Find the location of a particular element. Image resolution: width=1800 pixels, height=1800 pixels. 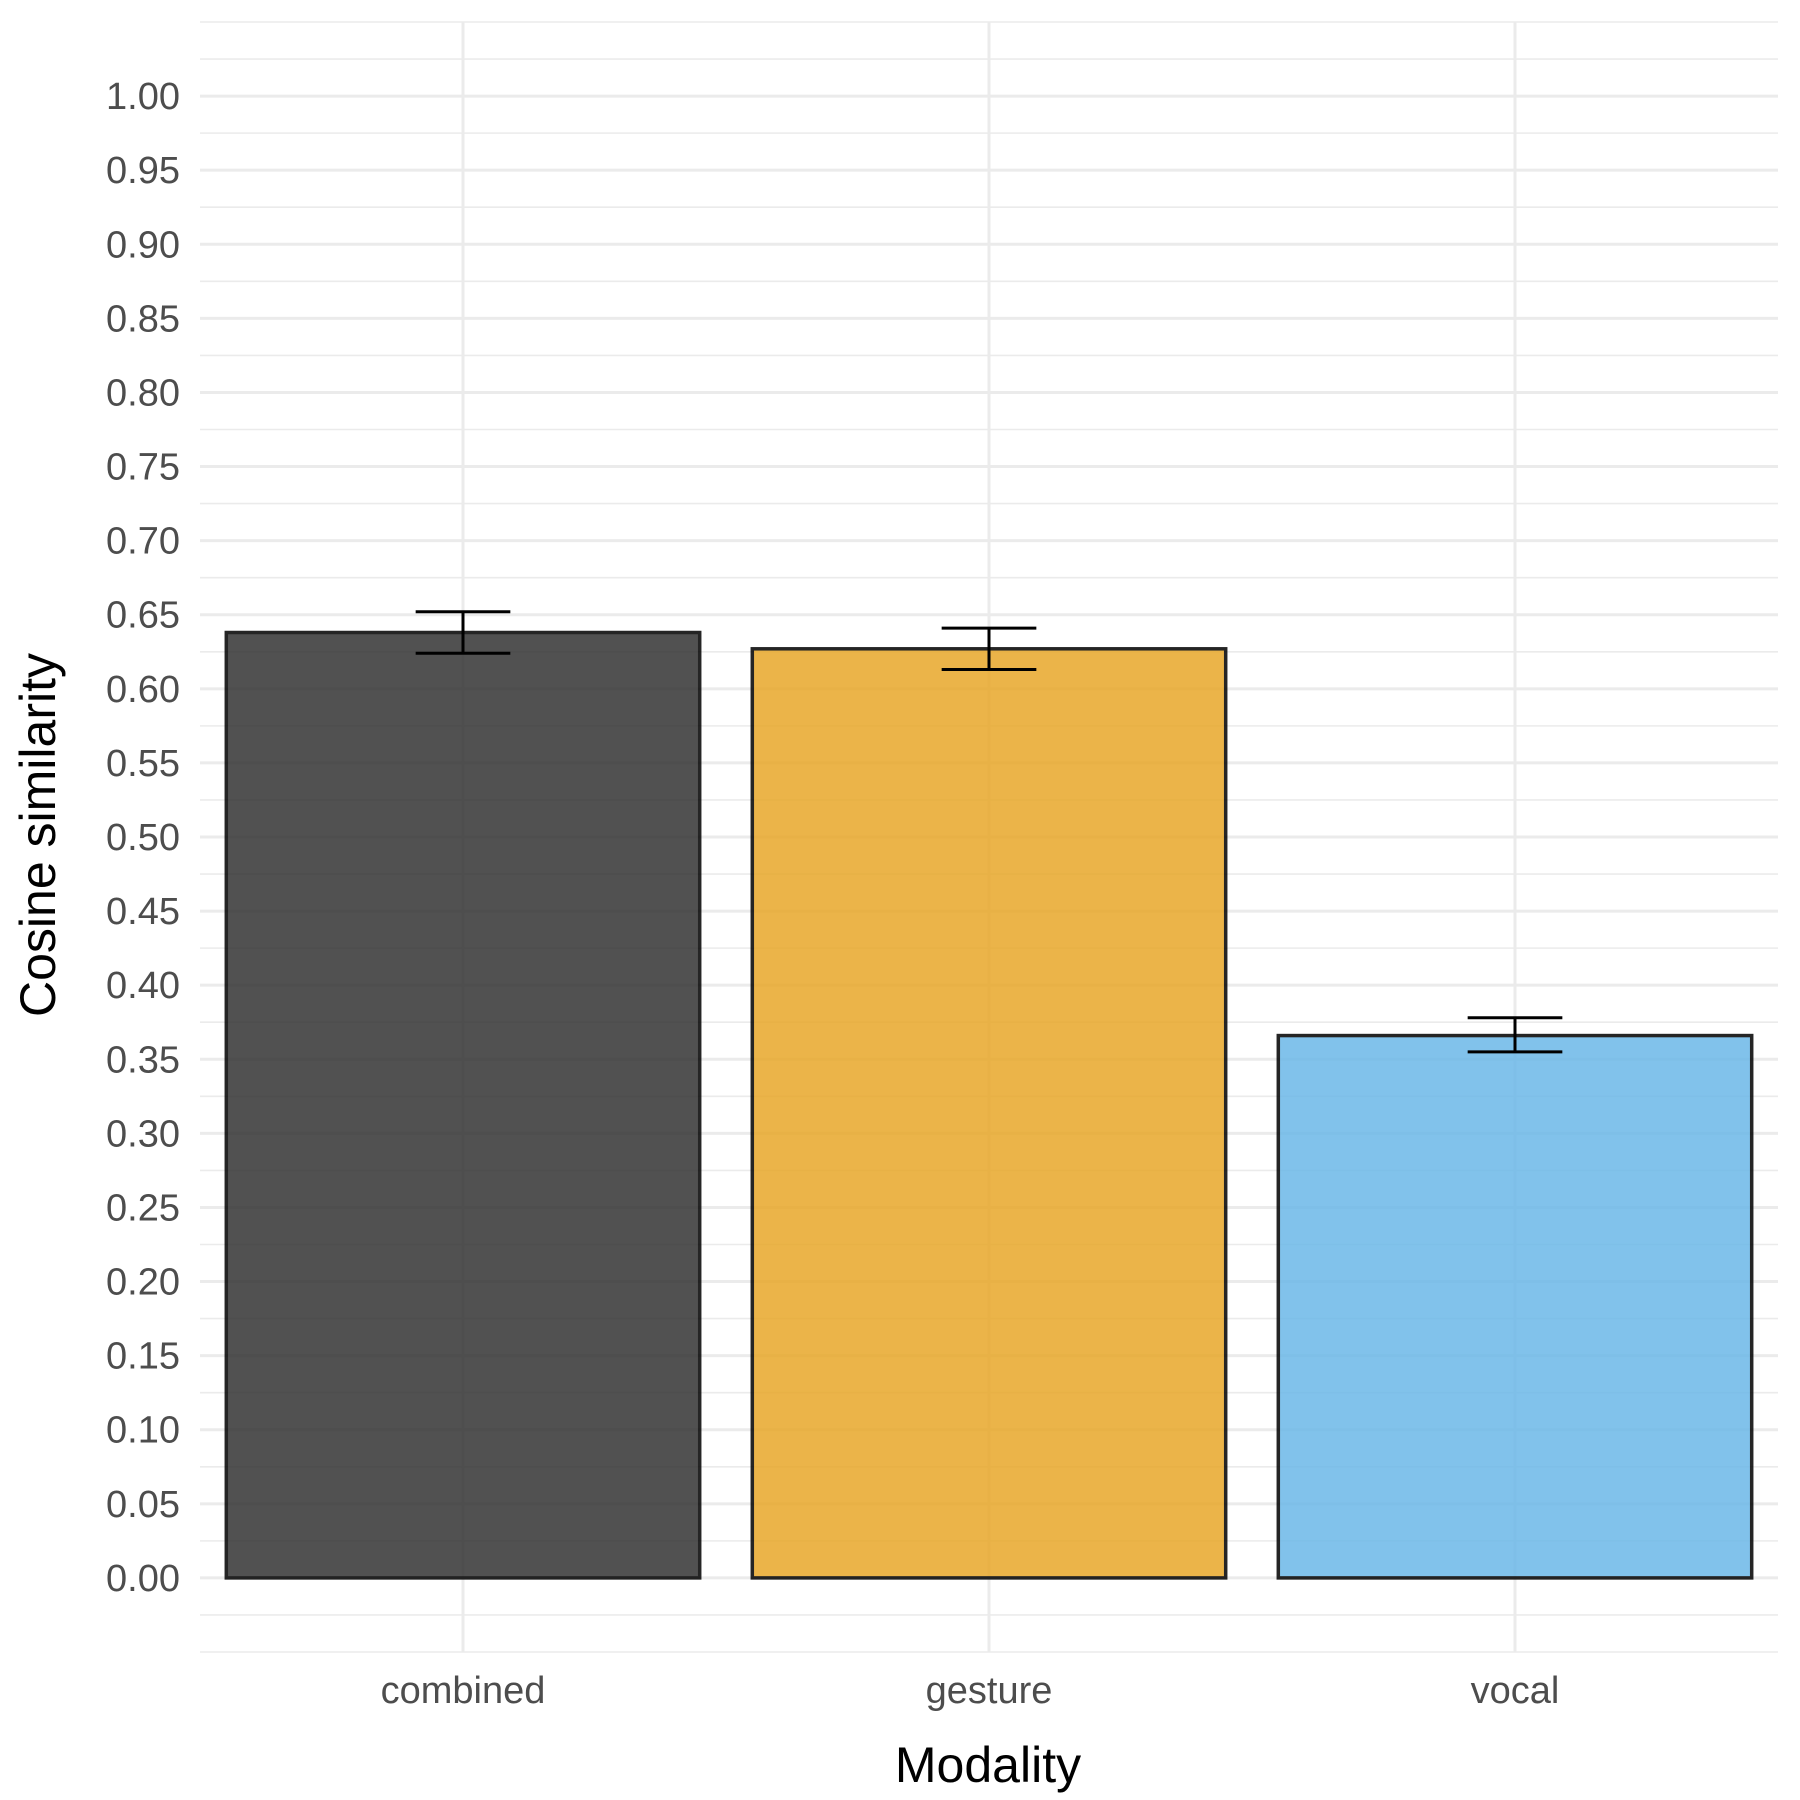

y-tick-label: 0.70 is located at coordinates (143, 542).